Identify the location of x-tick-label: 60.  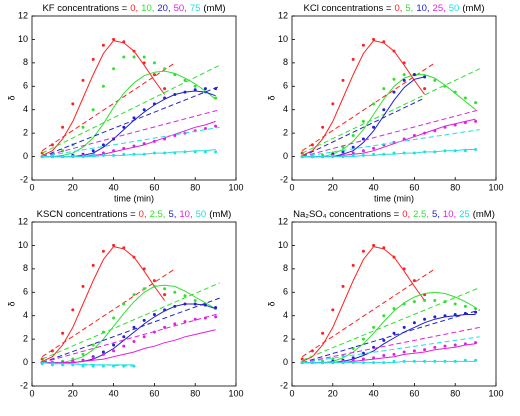
(154, 187).